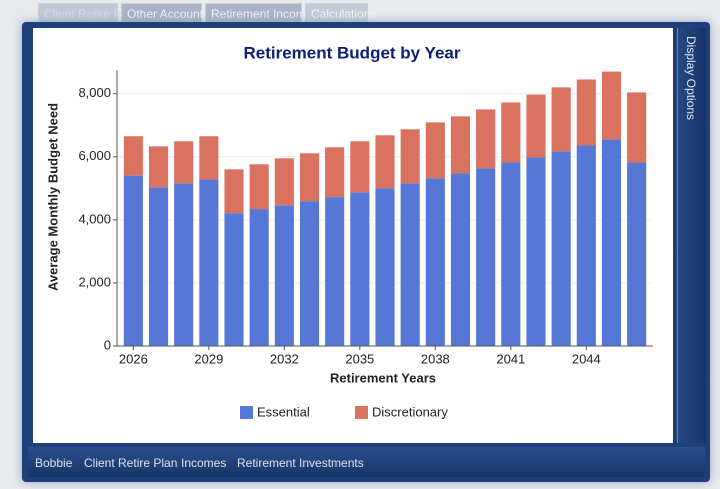 This screenshot has height=489, width=720. Describe the element at coordinates (410, 411) in the screenshot. I see `legend-label: Discretionary` at that location.